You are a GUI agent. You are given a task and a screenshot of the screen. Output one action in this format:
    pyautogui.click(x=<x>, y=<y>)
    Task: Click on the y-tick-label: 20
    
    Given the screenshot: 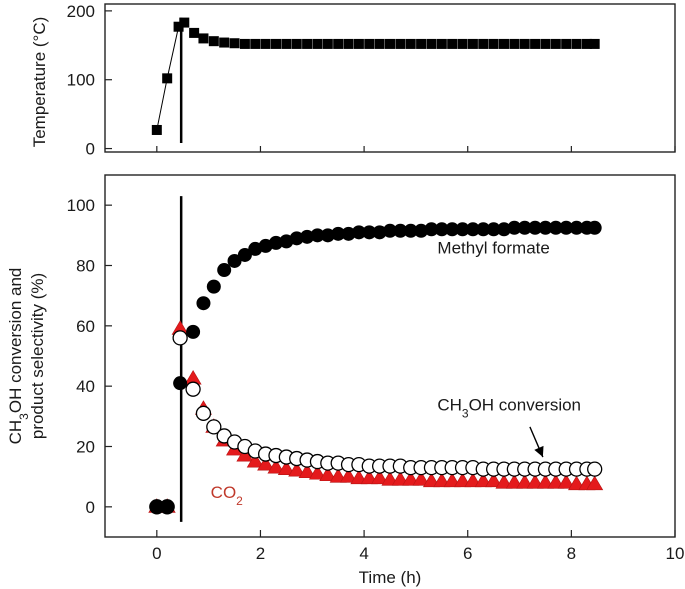 What is the action you would take?
    pyautogui.click(x=85, y=447)
    